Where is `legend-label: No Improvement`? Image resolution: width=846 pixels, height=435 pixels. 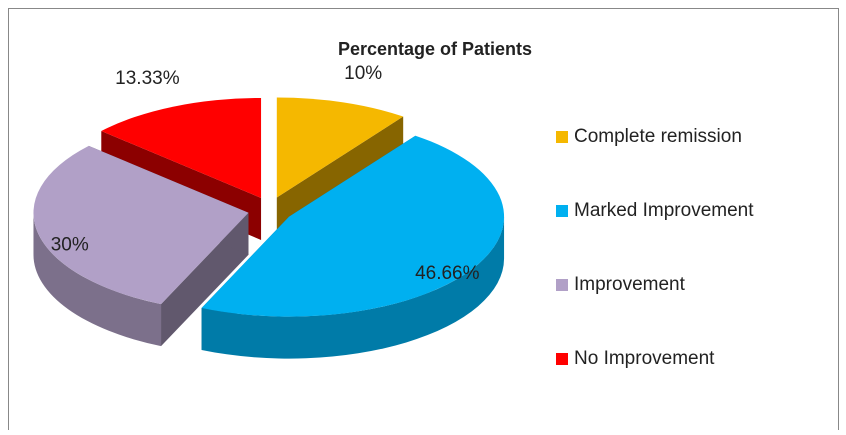
legend-label: No Improvement is located at coordinates (644, 358).